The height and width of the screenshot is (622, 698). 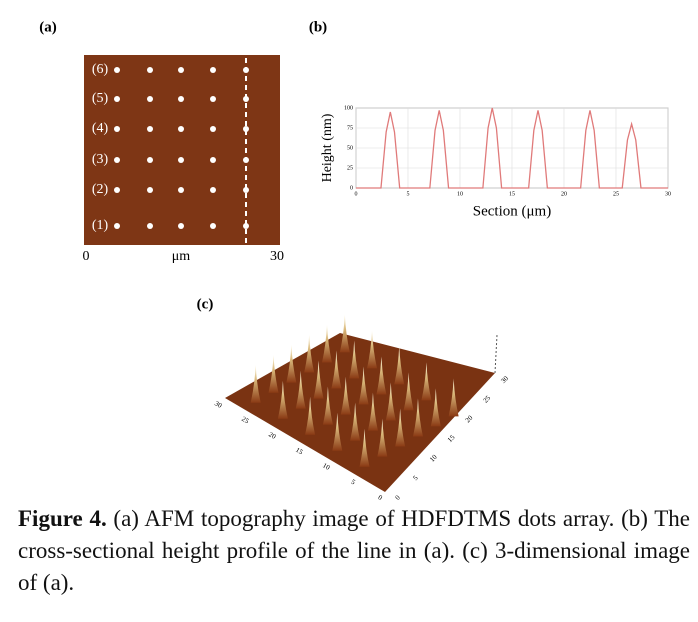 I want to click on x-tick-label: 5, so click(x=408, y=194).